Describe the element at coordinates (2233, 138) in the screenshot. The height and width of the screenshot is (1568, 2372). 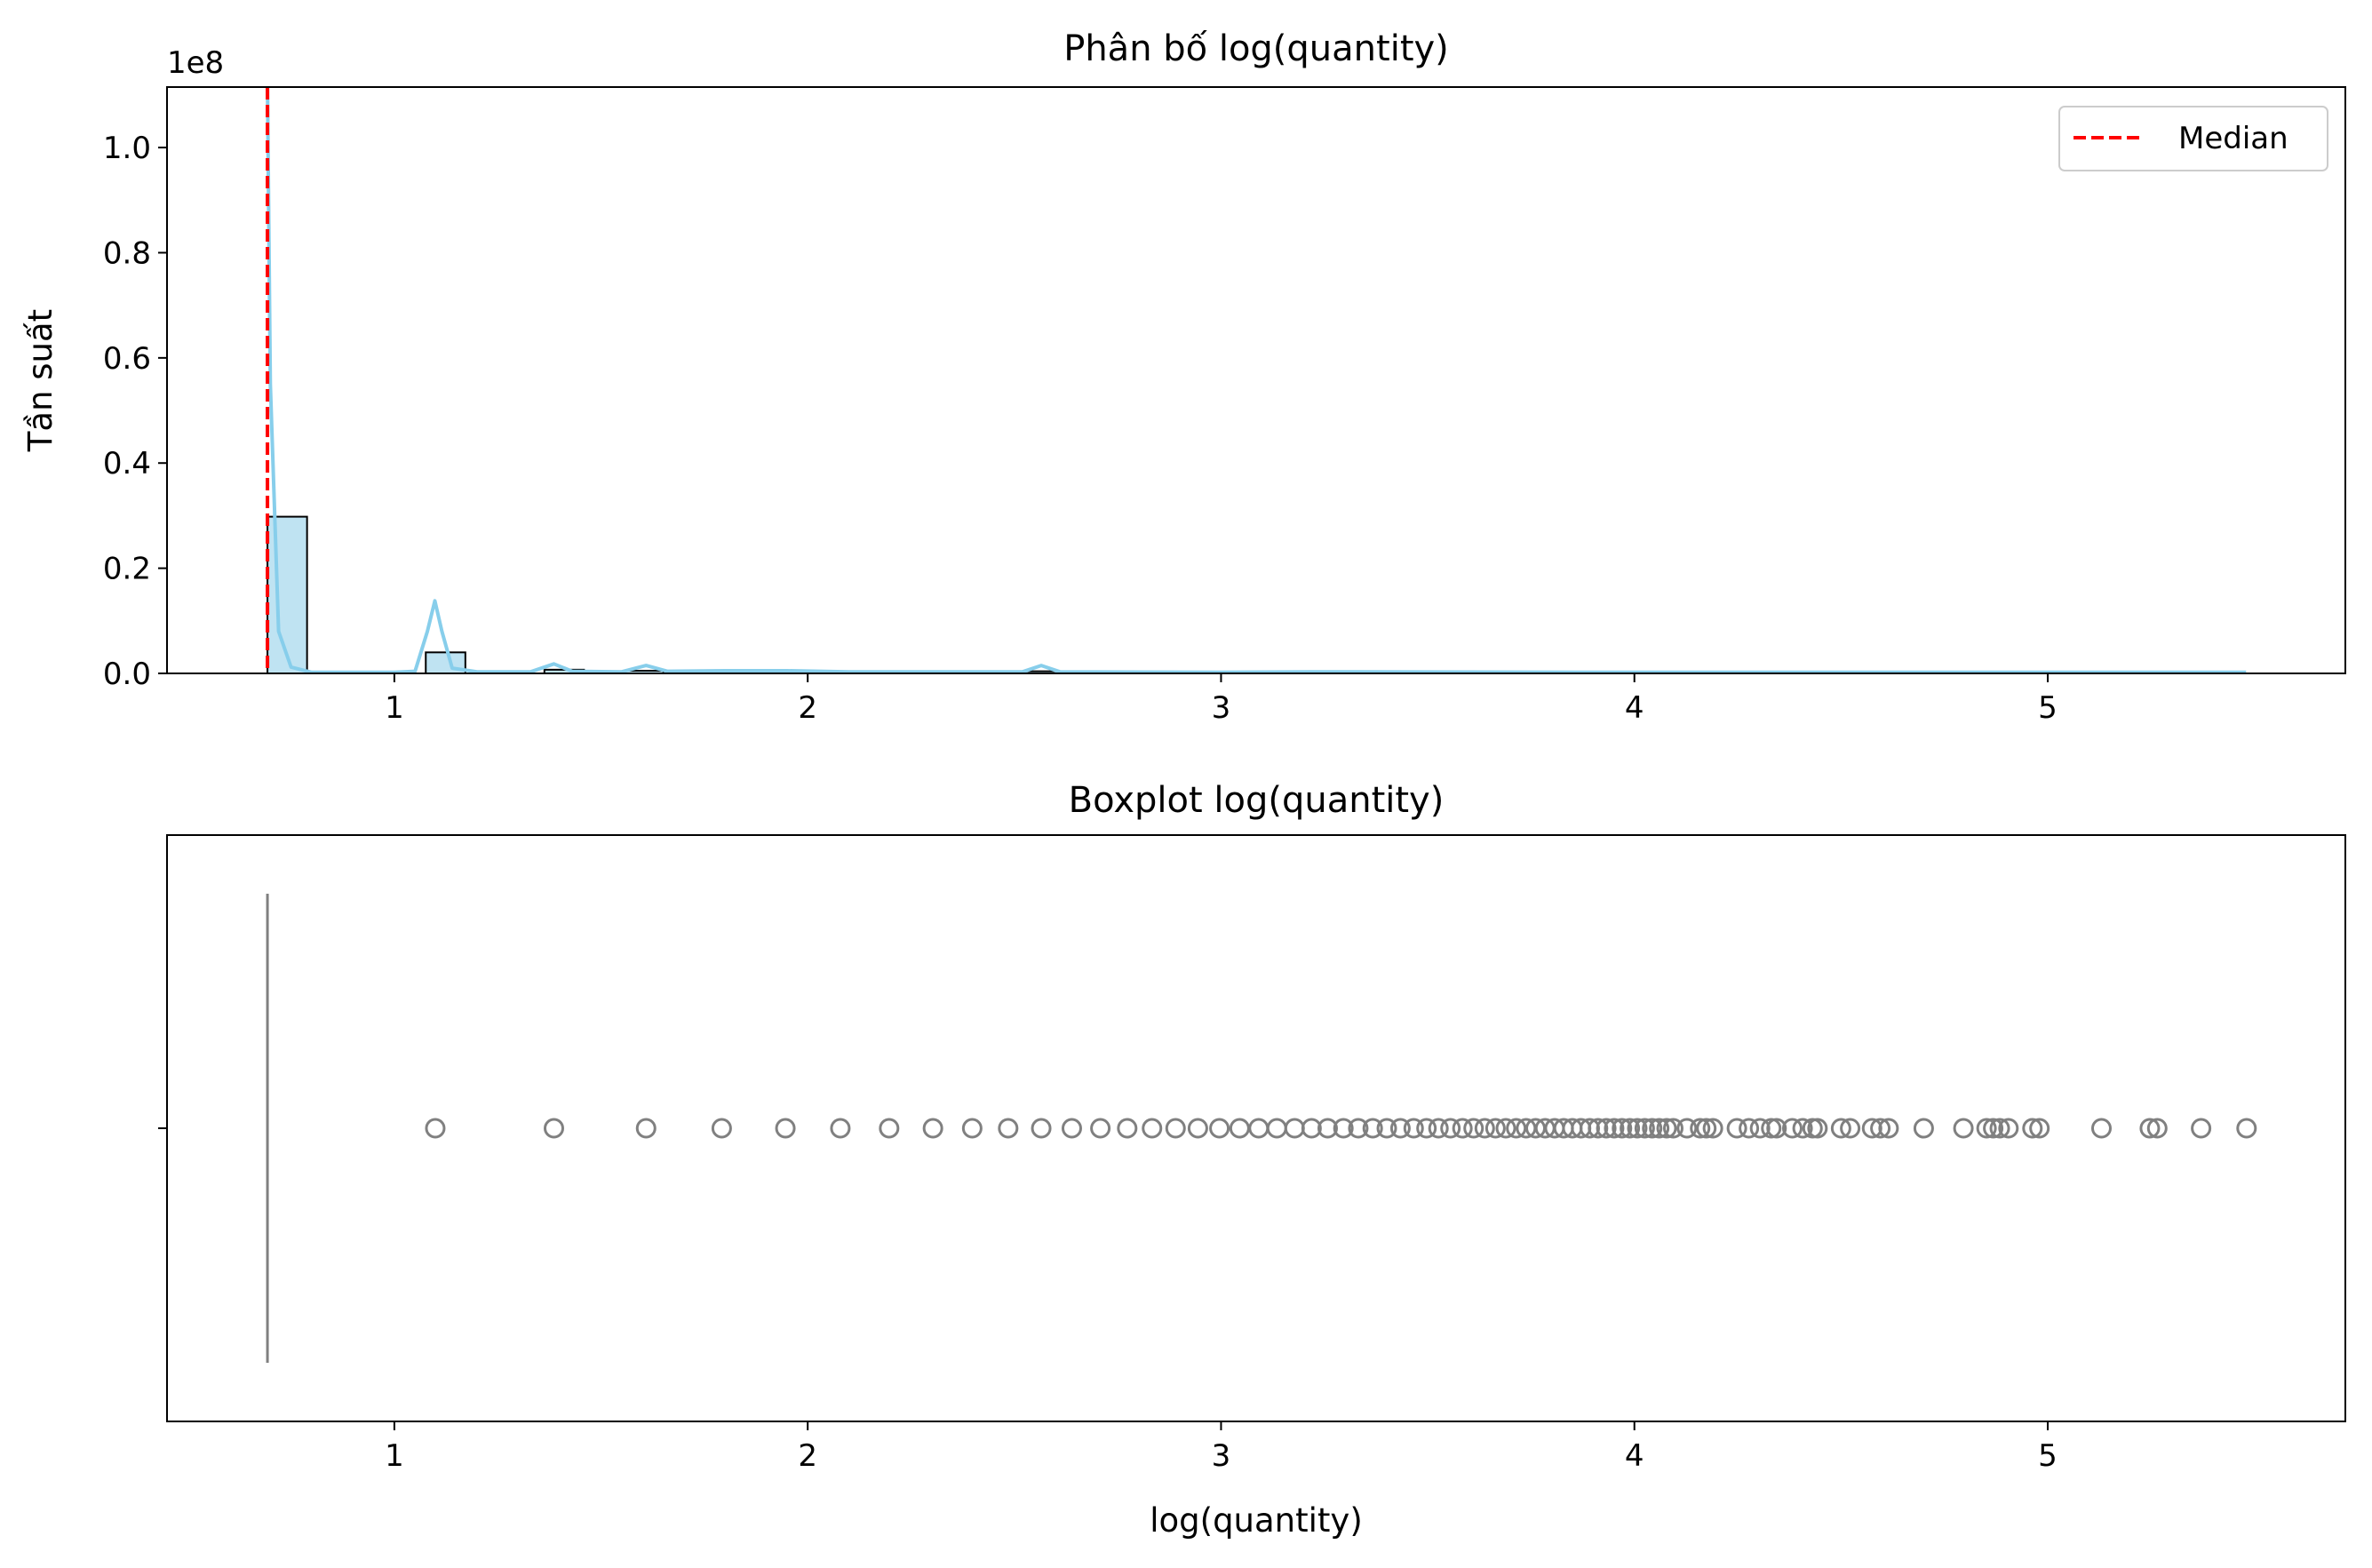
I see `legend-median-label: Median` at that location.